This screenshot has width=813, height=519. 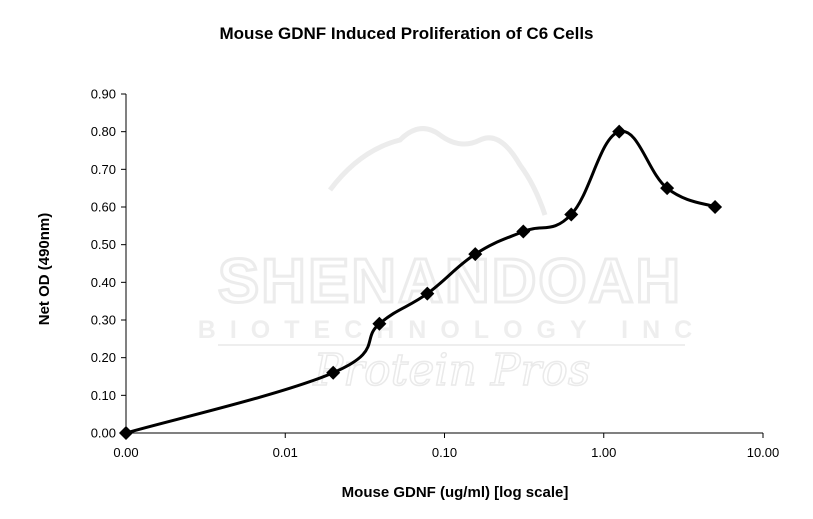 I want to click on y-tick-label: 0.80, so click(x=103, y=131).